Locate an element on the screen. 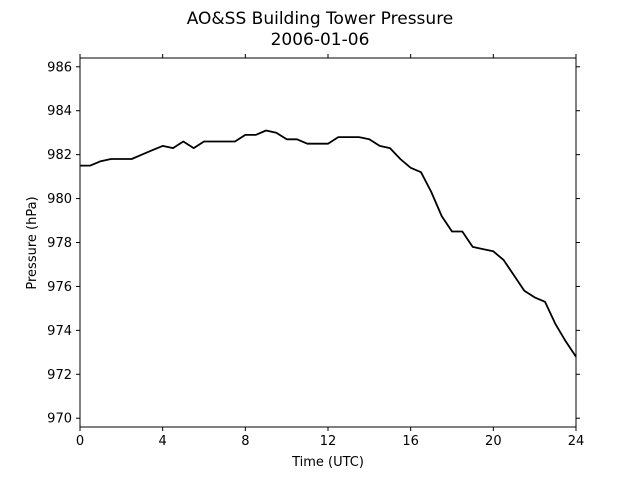 This screenshot has height=480, width=640. y-tick-label: 986 is located at coordinates (59, 67).